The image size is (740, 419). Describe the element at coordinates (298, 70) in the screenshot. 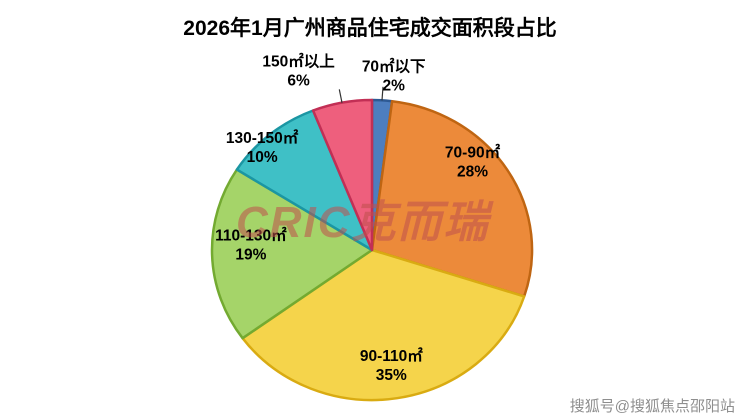

I see `pie-label-5: 150㎡以上 6%` at that location.